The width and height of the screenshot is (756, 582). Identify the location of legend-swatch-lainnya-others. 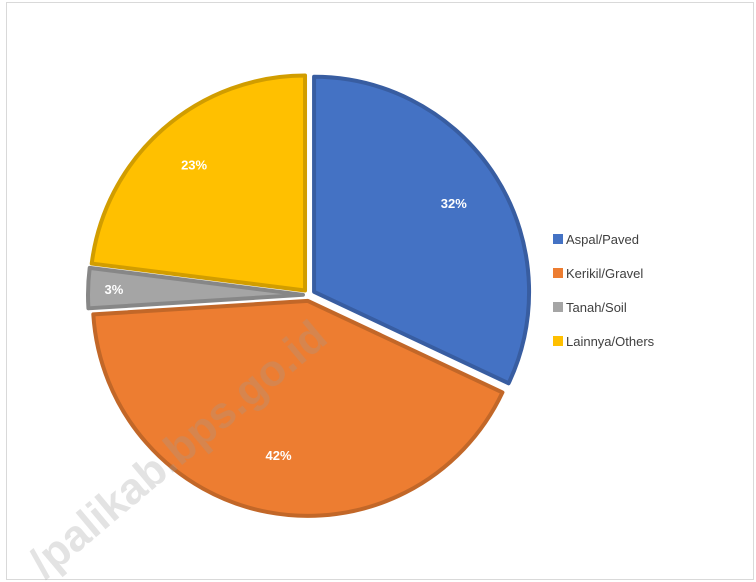
(558, 341).